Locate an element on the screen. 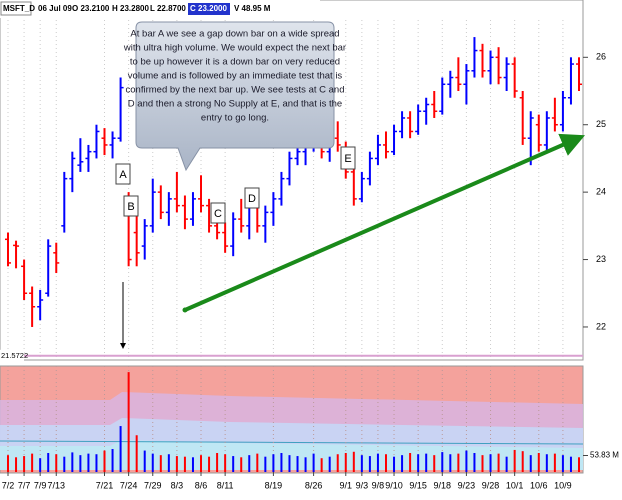 Image resolution: width=622 pixels, height=500 pixels. x-tick-label: 8/26 is located at coordinates (314, 485).